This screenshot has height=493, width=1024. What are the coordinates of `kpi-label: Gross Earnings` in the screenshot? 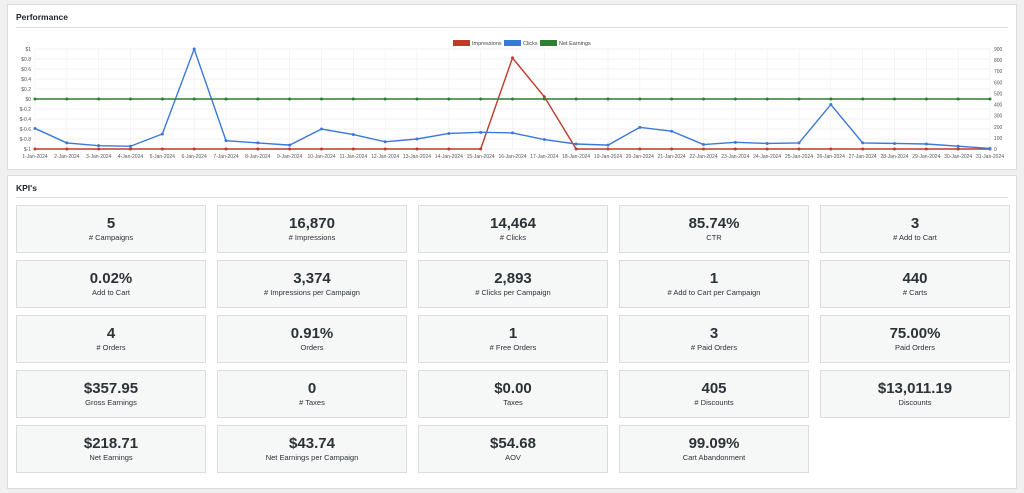 It's located at (111, 402).